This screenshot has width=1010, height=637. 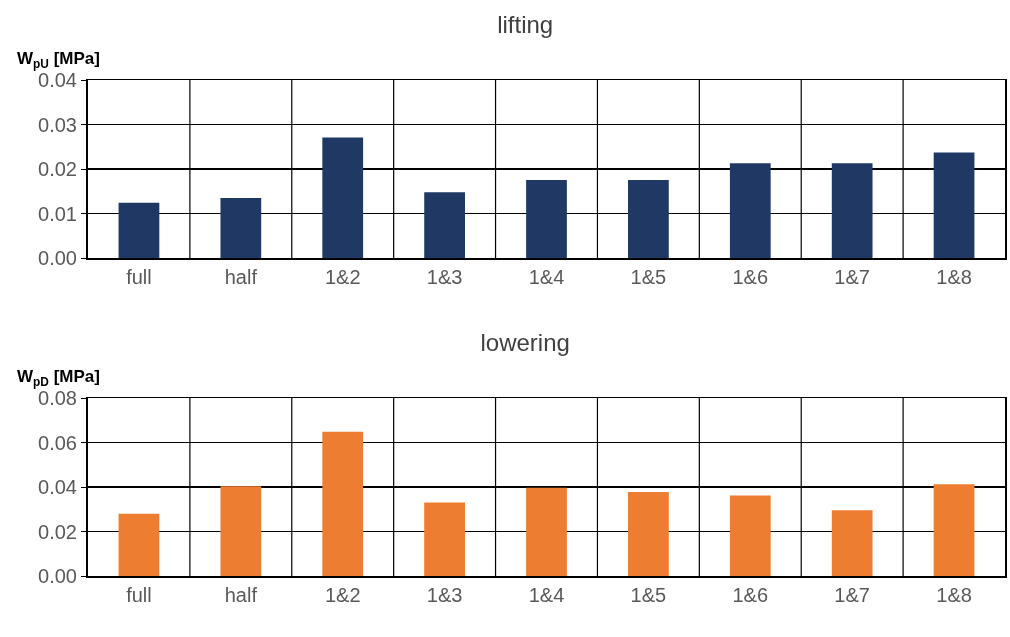 What do you see at coordinates (57, 213) in the screenshot?
I see `y-tick-label: 0.01` at bounding box center [57, 213].